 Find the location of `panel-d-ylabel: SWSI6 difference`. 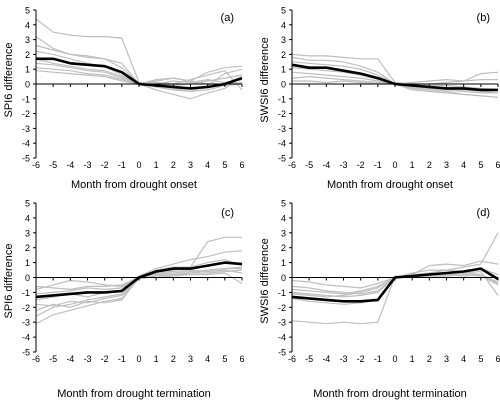

panel-d-ylabel: SWSI6 difference is located at coordinates (265, 280).